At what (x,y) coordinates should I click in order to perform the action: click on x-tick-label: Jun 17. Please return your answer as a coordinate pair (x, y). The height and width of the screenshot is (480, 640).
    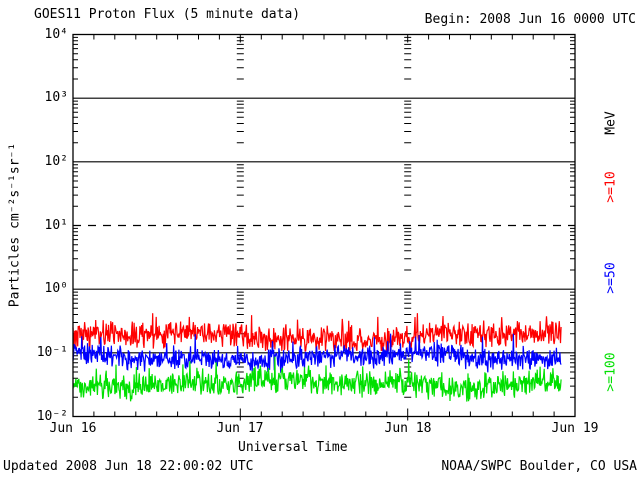
    Looking at the image, I should click on (240, 428).